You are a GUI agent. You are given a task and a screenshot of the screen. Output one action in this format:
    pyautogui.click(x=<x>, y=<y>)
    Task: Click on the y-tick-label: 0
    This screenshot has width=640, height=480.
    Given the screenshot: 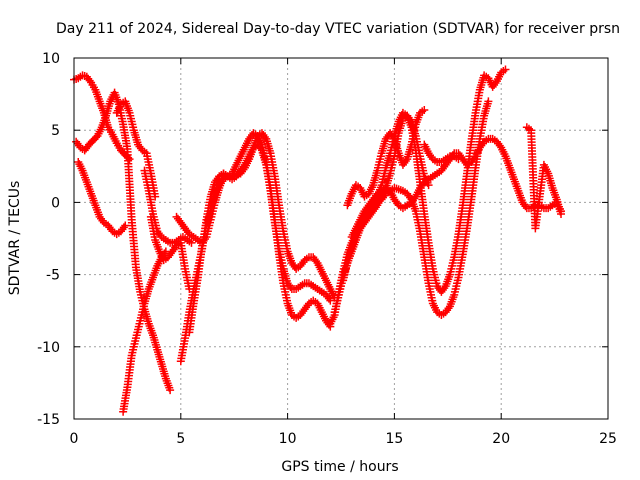 What is the action you would take?
    pyautogui.click(x=55, y=203)
    